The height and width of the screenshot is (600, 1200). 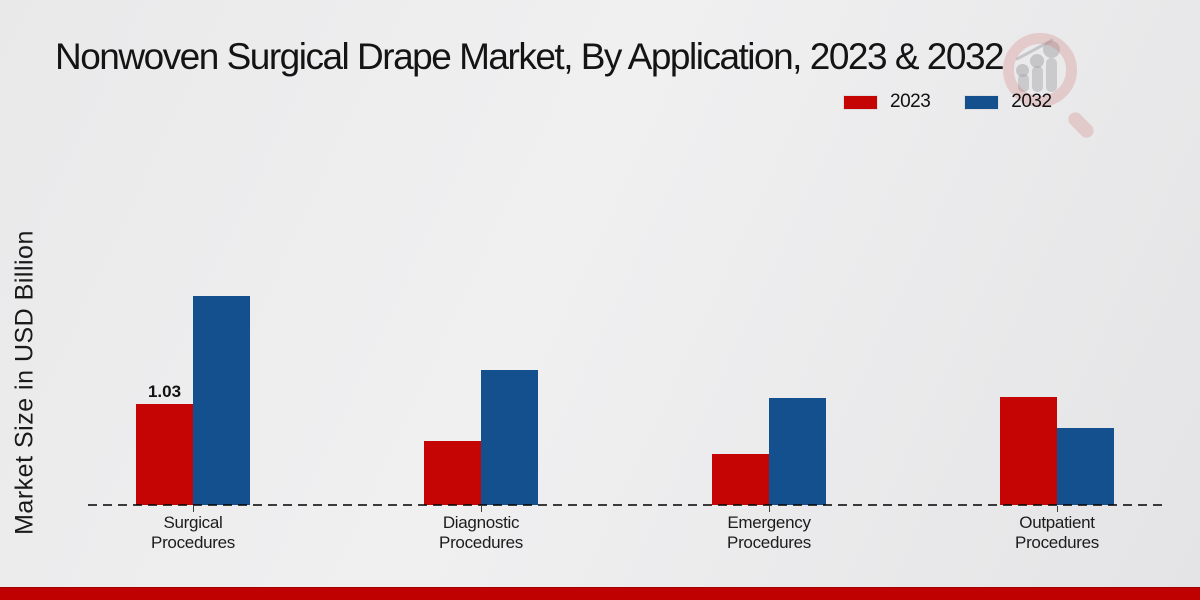 What do you see at coordinates (860, 102) in the screenshot?
I see `legend-swatch-2023` at bounding box center [860, 102].